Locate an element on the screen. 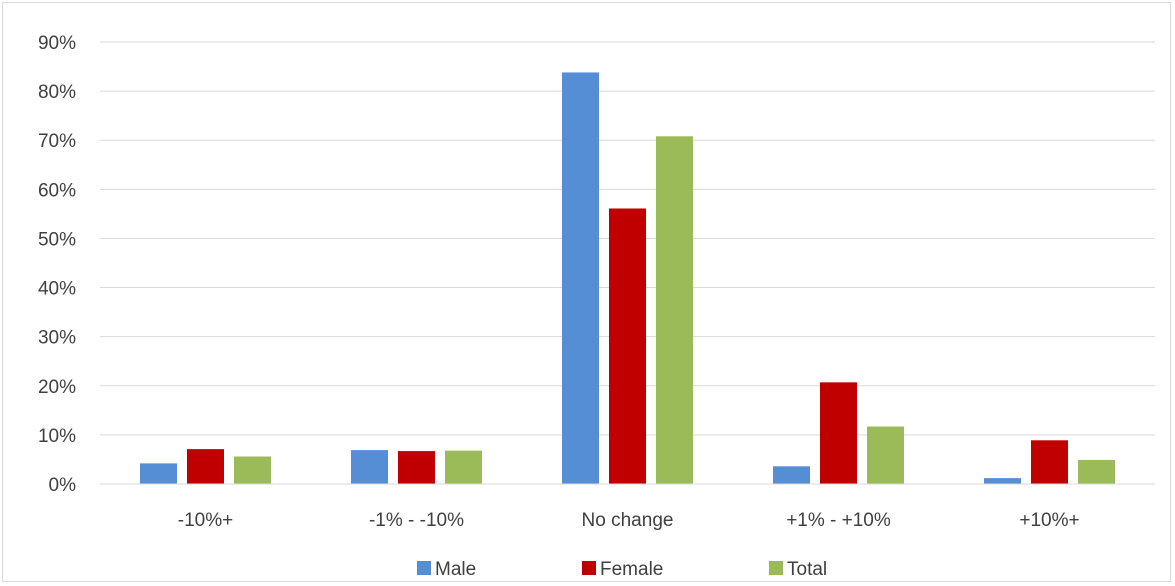 The width and height of the screenshot is (1175, 586). y-tick-label: 50% is located at coordinates (57, 239).